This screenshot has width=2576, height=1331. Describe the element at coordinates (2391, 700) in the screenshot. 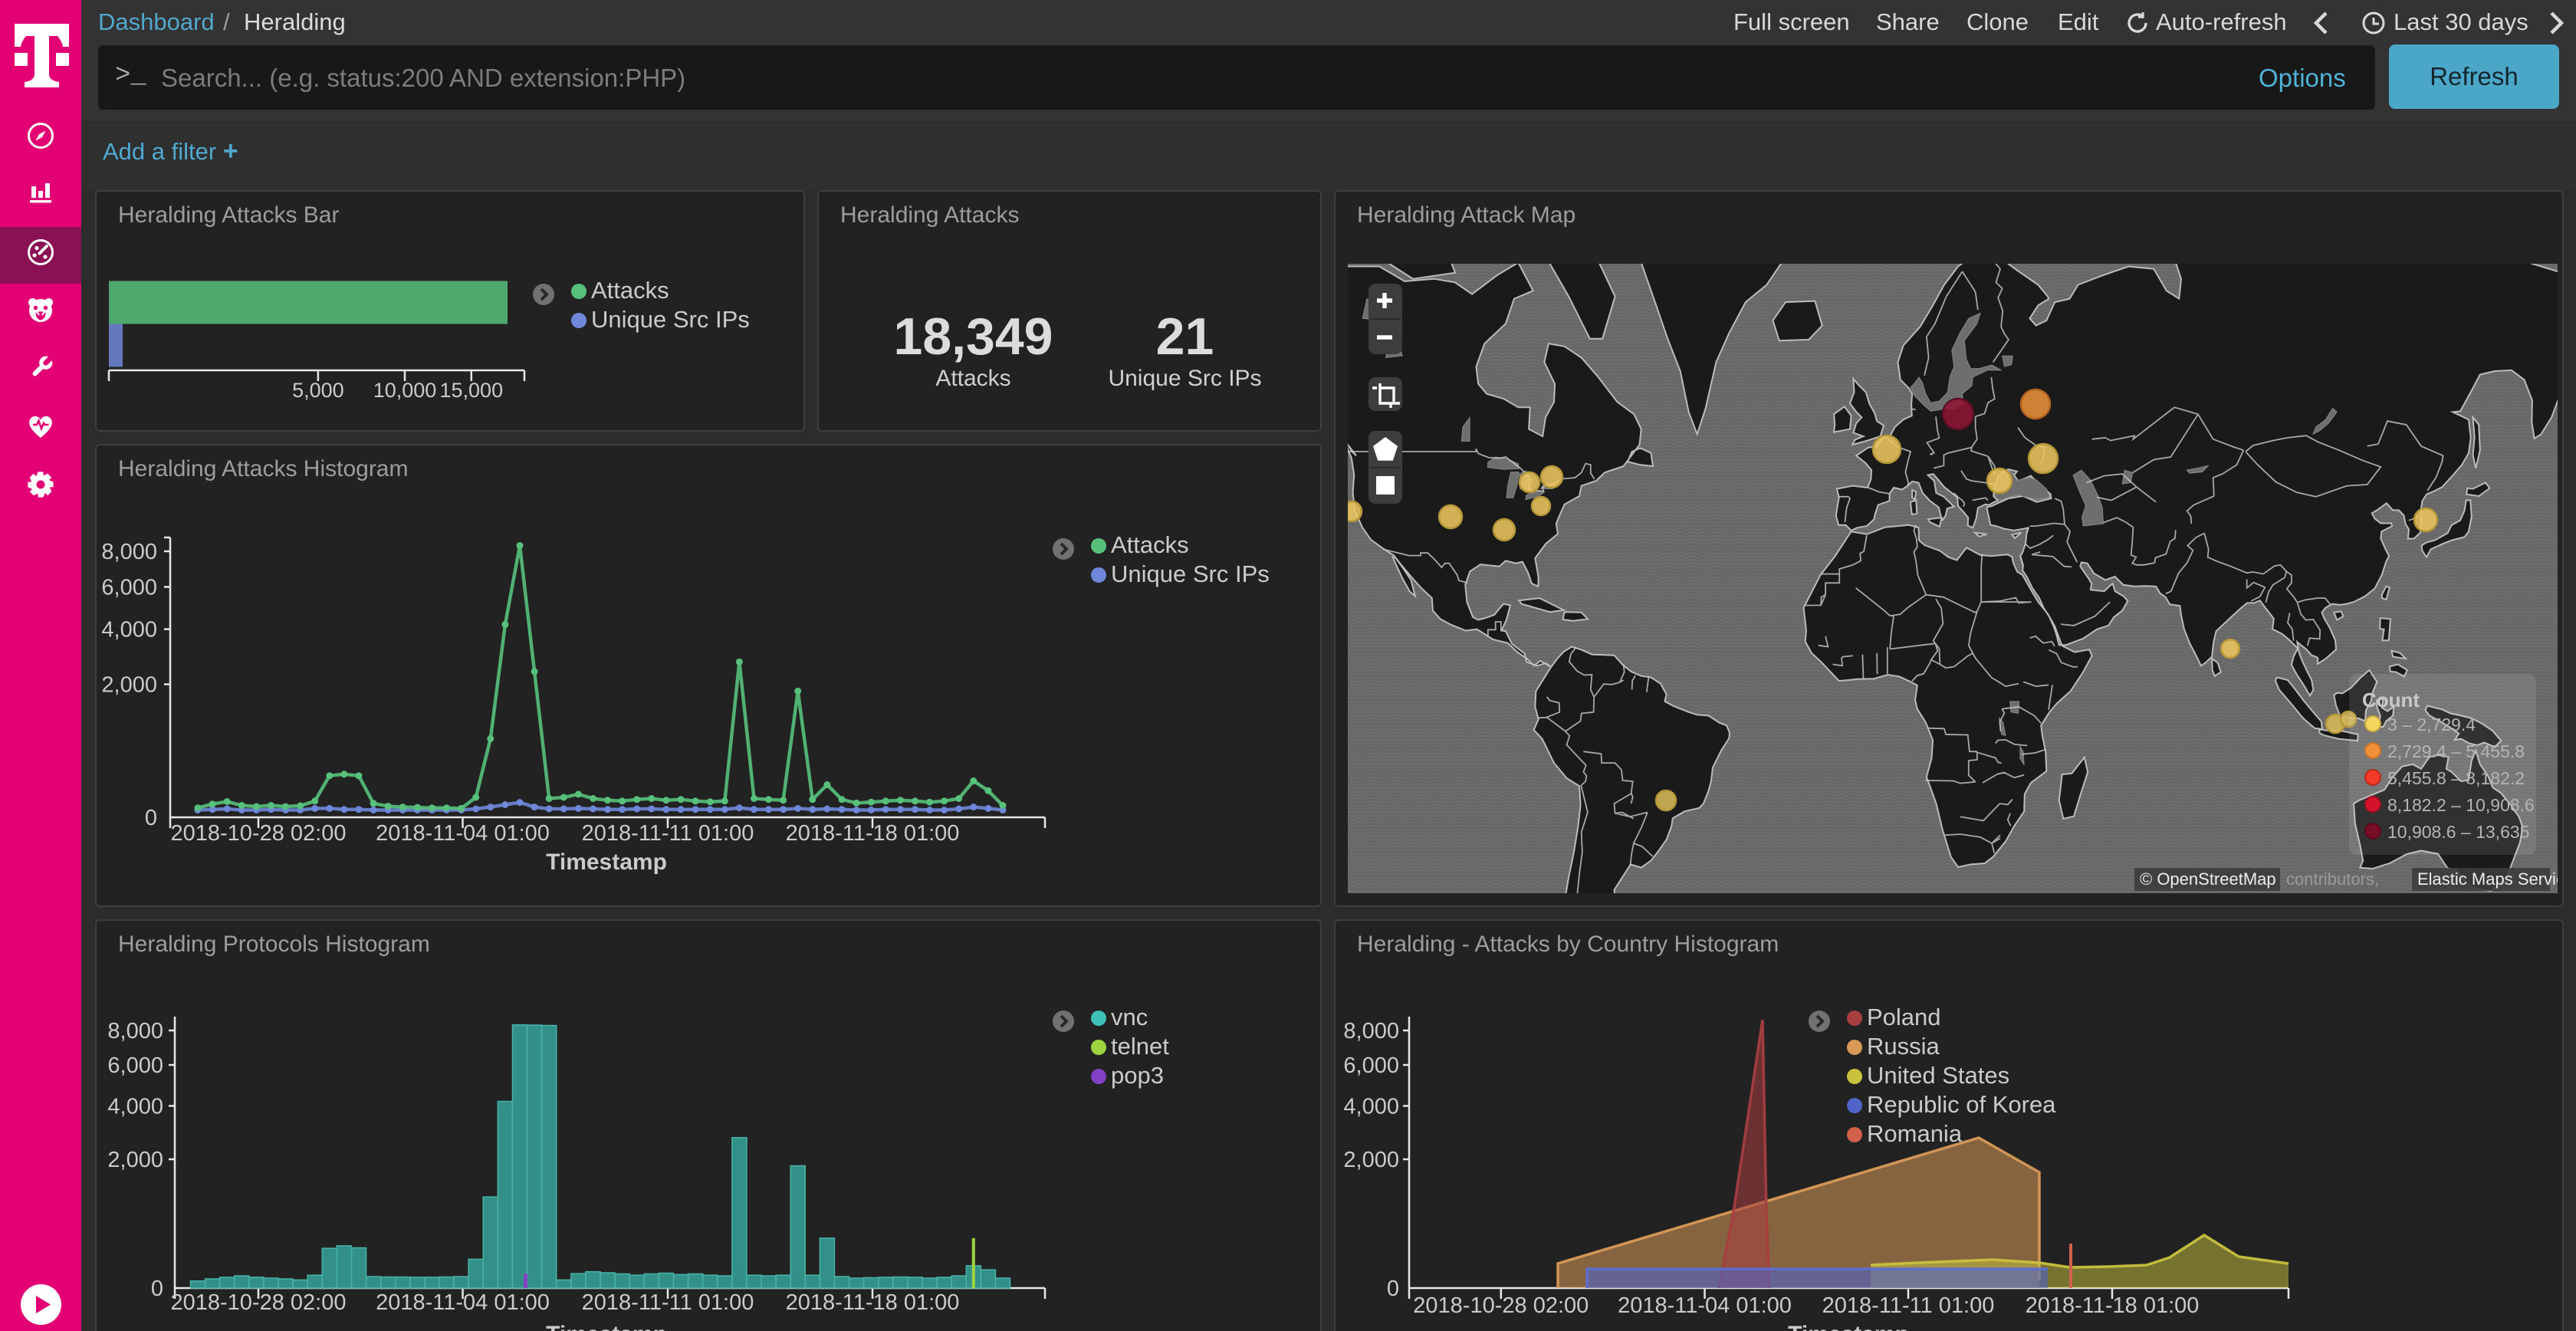

I see `svg-text: Count` at that location.